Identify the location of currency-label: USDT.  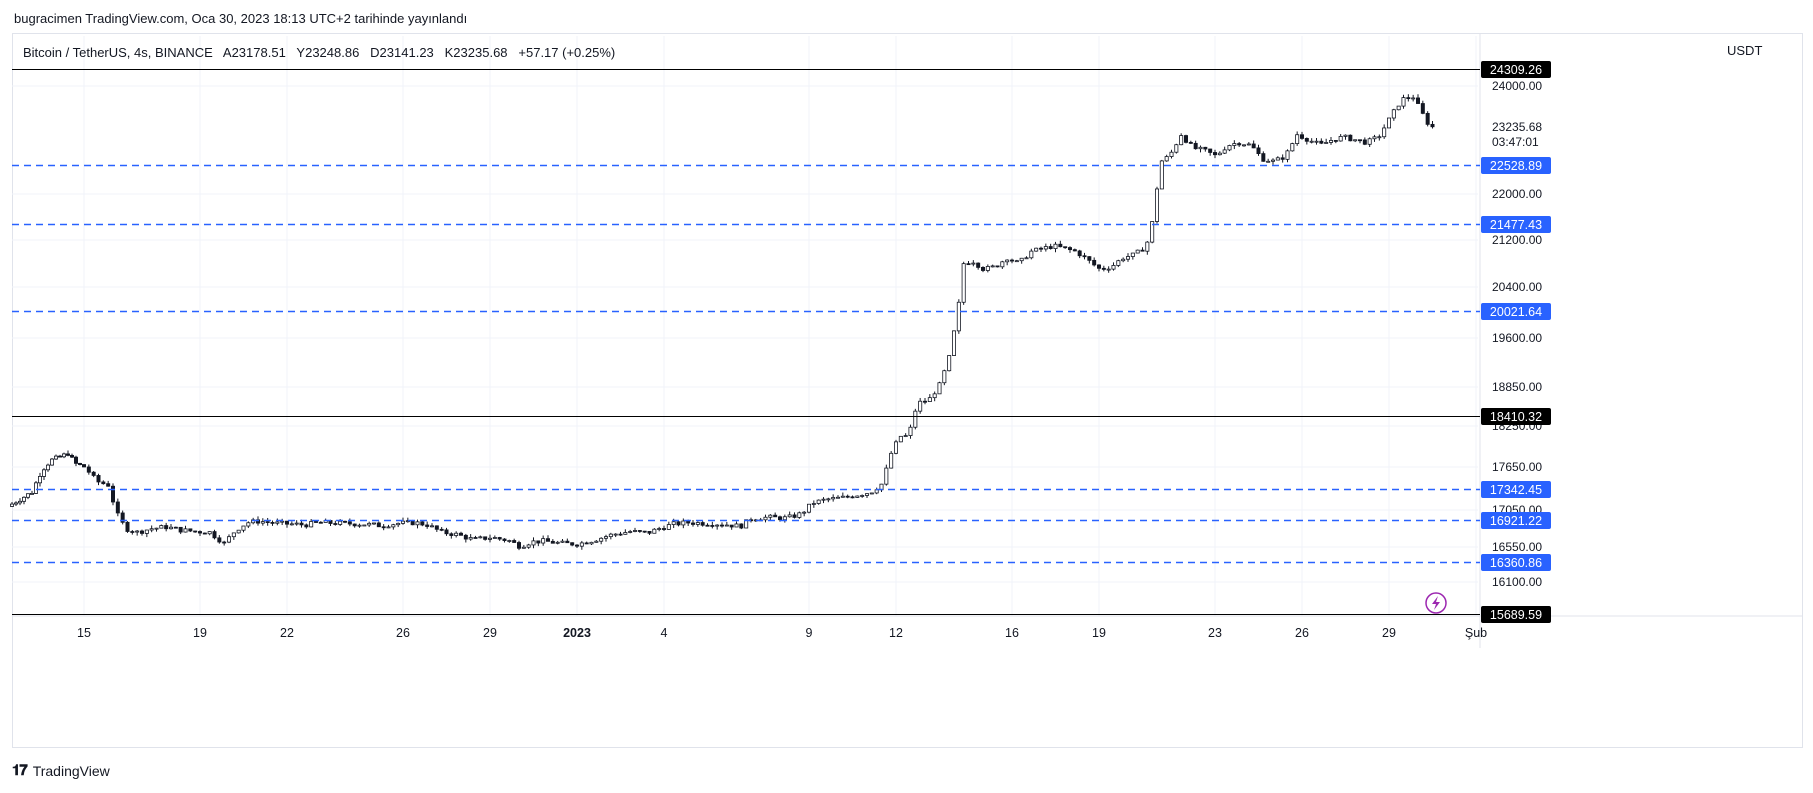
(1745, 50).